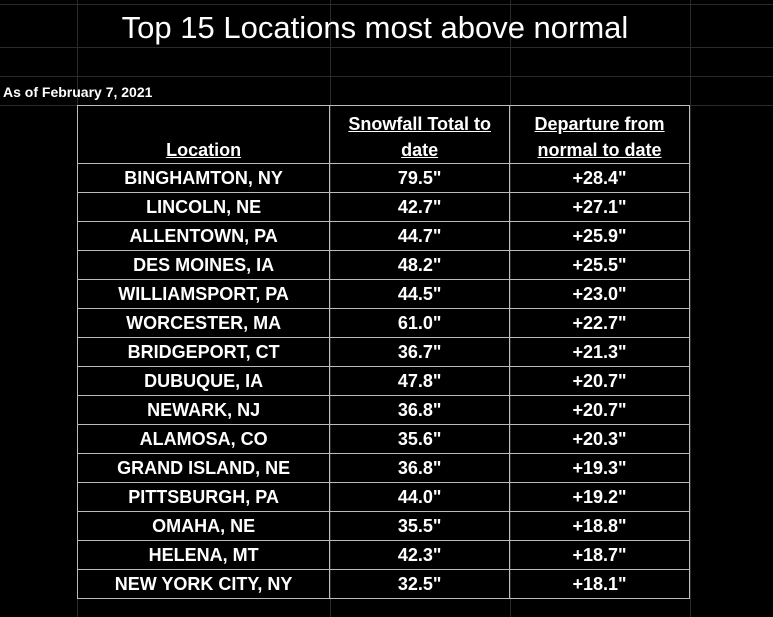 The height and width of the screenshot is (617, 773). I want to click on table-cell: 61.0", so click(420, 323).